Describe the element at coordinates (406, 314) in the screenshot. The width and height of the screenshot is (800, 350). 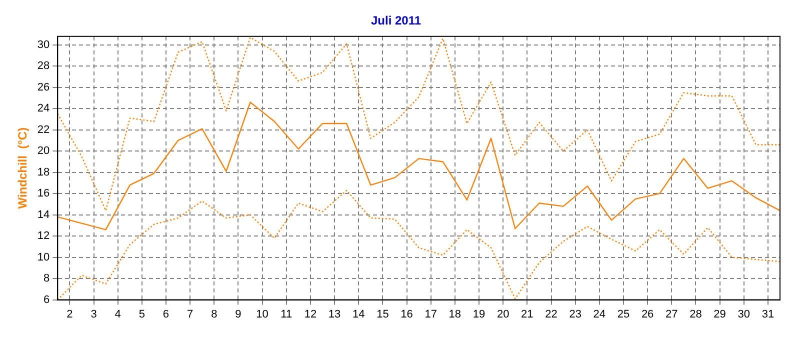
I see `x-tick-label: 16` at that location.